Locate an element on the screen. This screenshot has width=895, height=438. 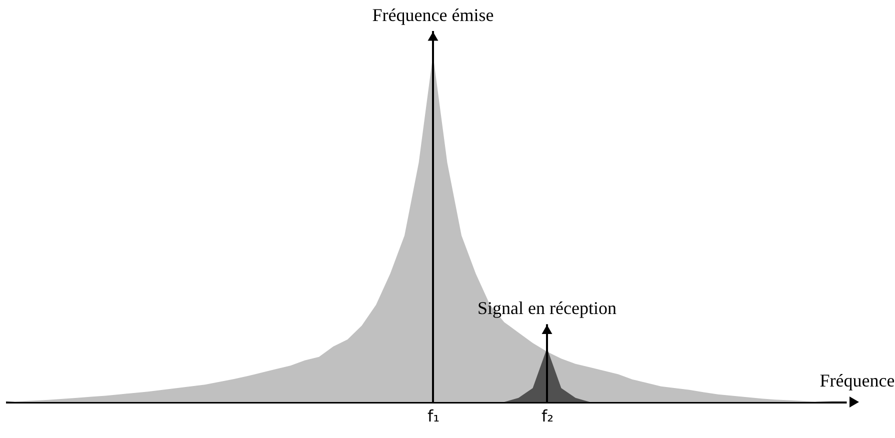
x-tick-label: f₁ is located at coordinates (433, 416).